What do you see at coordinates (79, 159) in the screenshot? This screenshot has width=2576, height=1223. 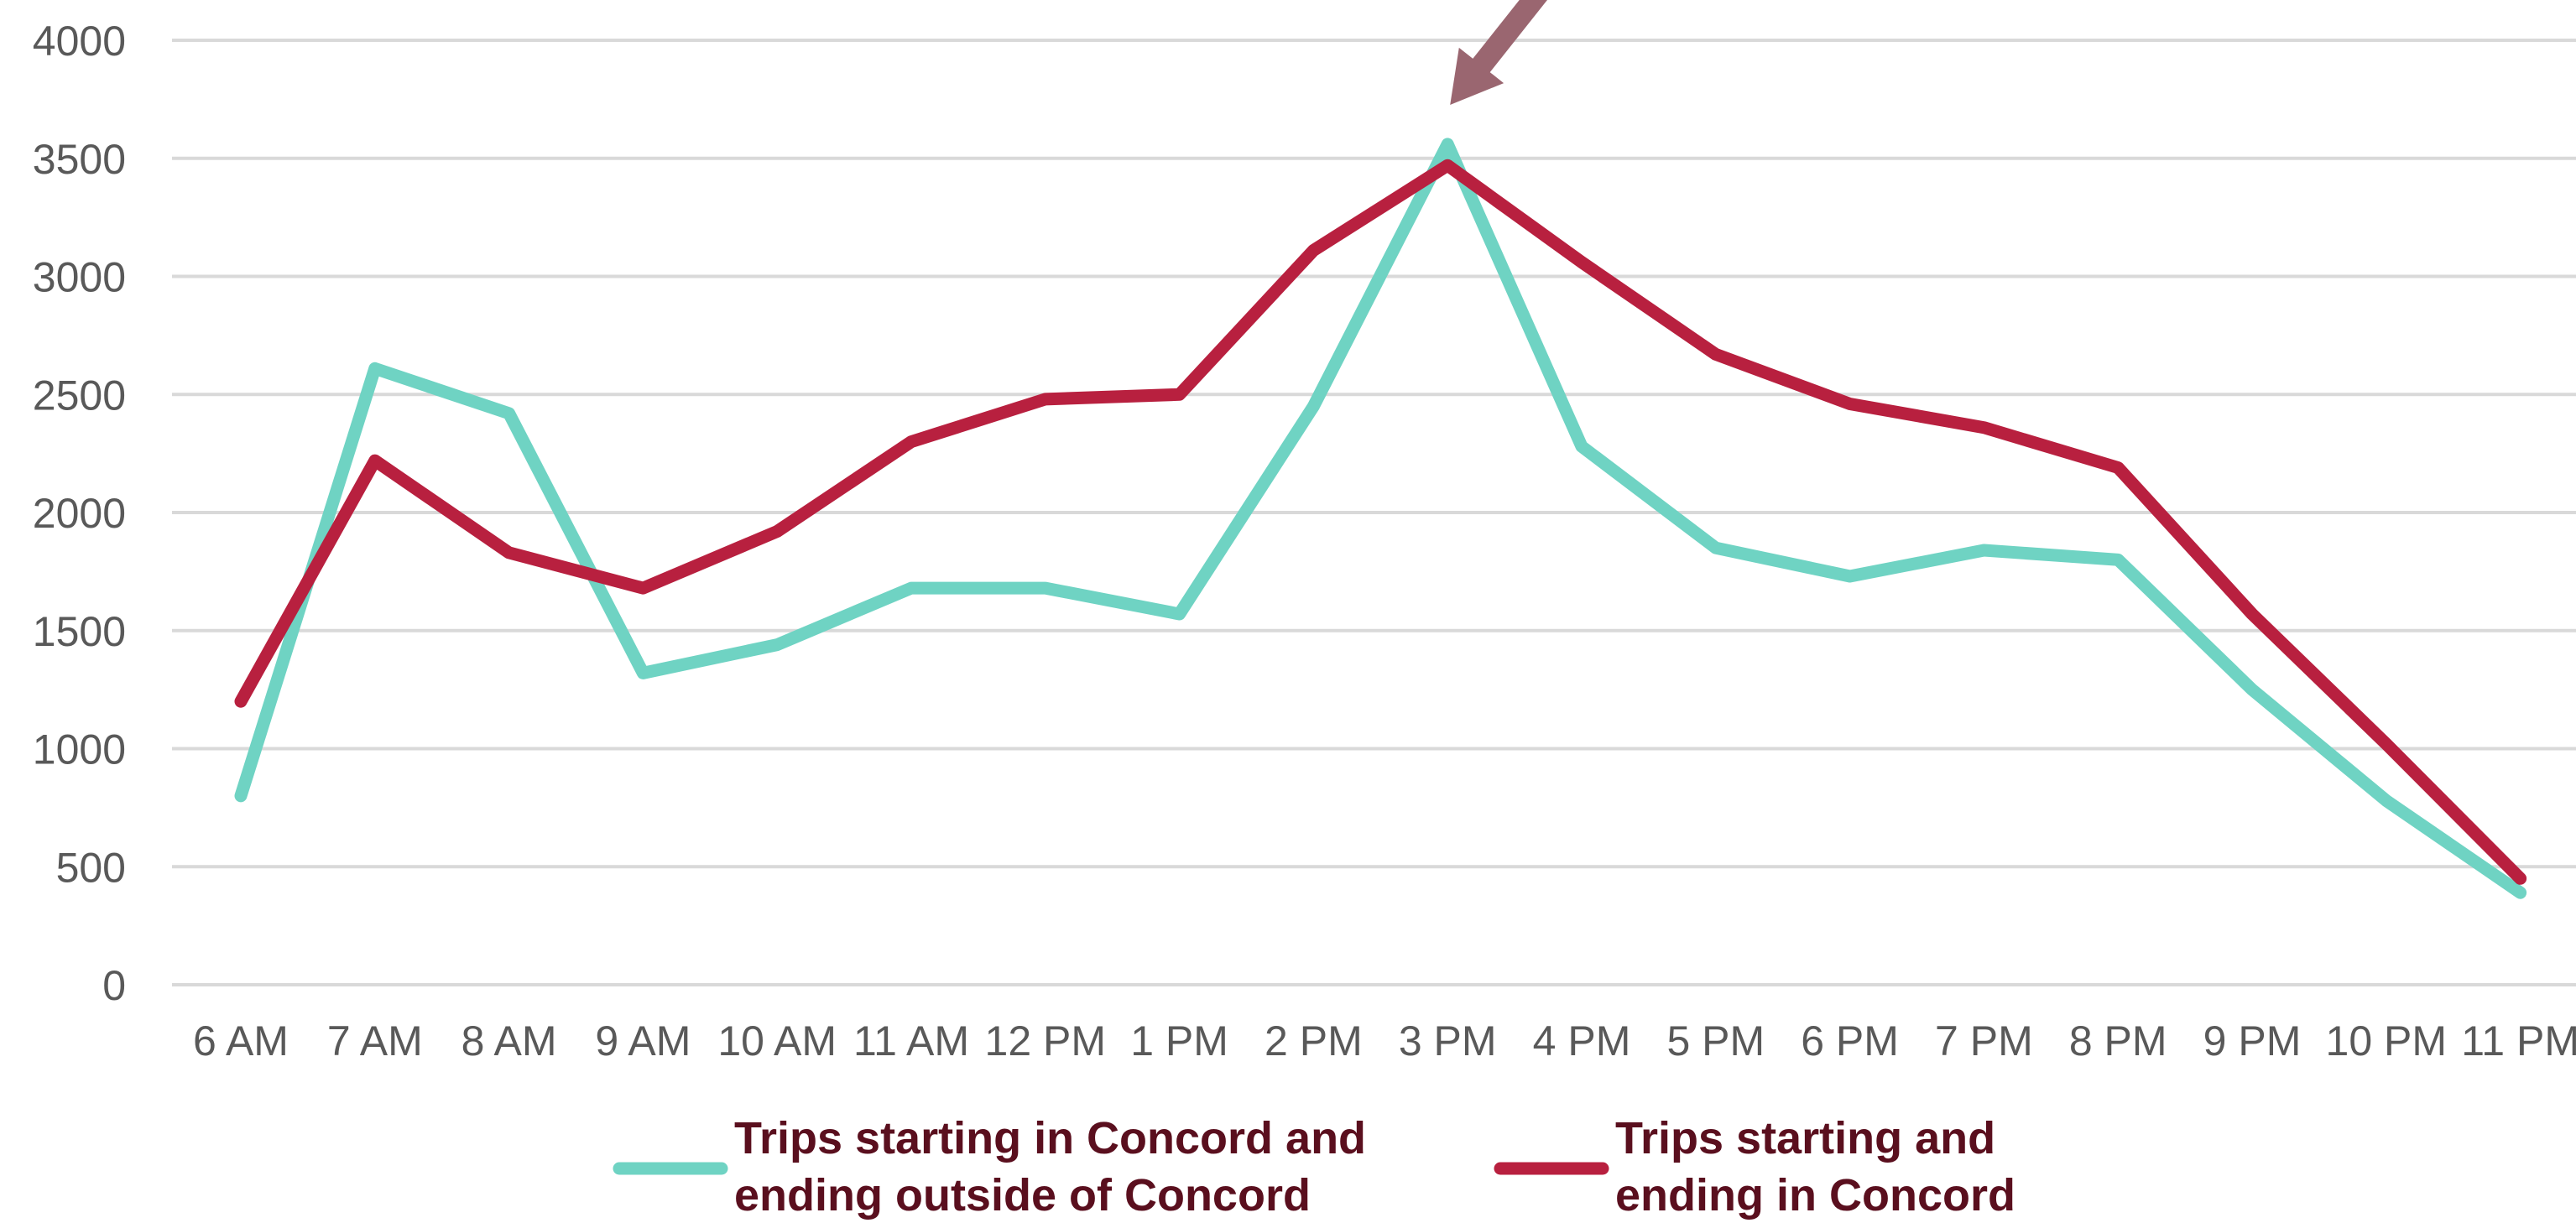 I see `y-tick-label: 3500` at bounding box center [79, 159].